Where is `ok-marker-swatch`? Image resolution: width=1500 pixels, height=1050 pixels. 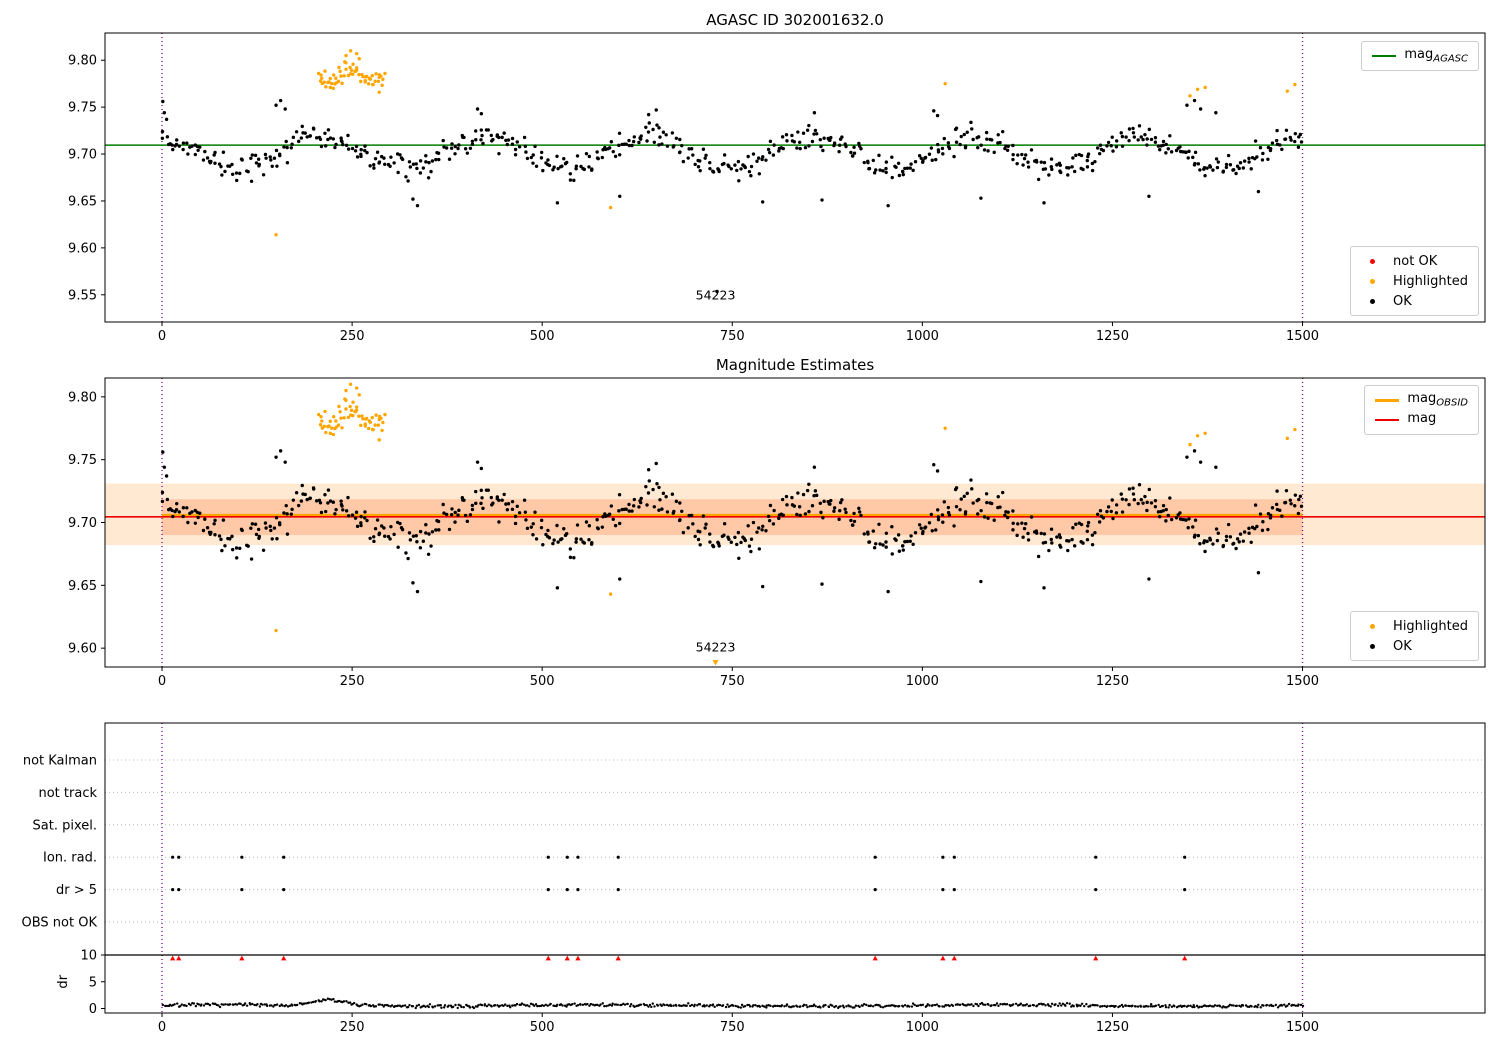
ok-marker-swatch is located at coordinates (1373, 301).